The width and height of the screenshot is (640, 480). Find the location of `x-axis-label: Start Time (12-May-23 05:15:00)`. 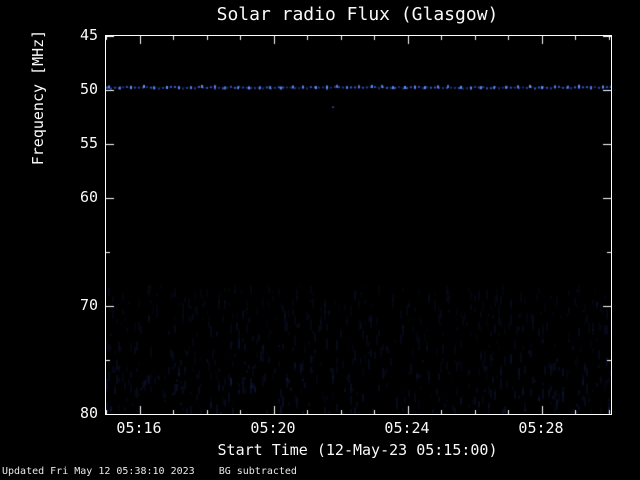

x-axis-label: Start Time (12-May-23 05:15:00) is located at coordinates (357, 450).